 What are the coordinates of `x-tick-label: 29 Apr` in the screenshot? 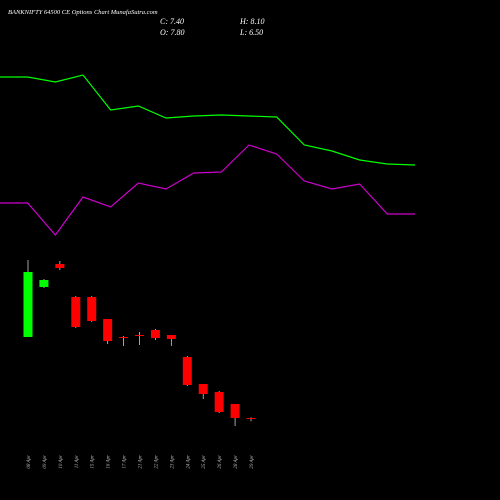 It's located at (252, 462).